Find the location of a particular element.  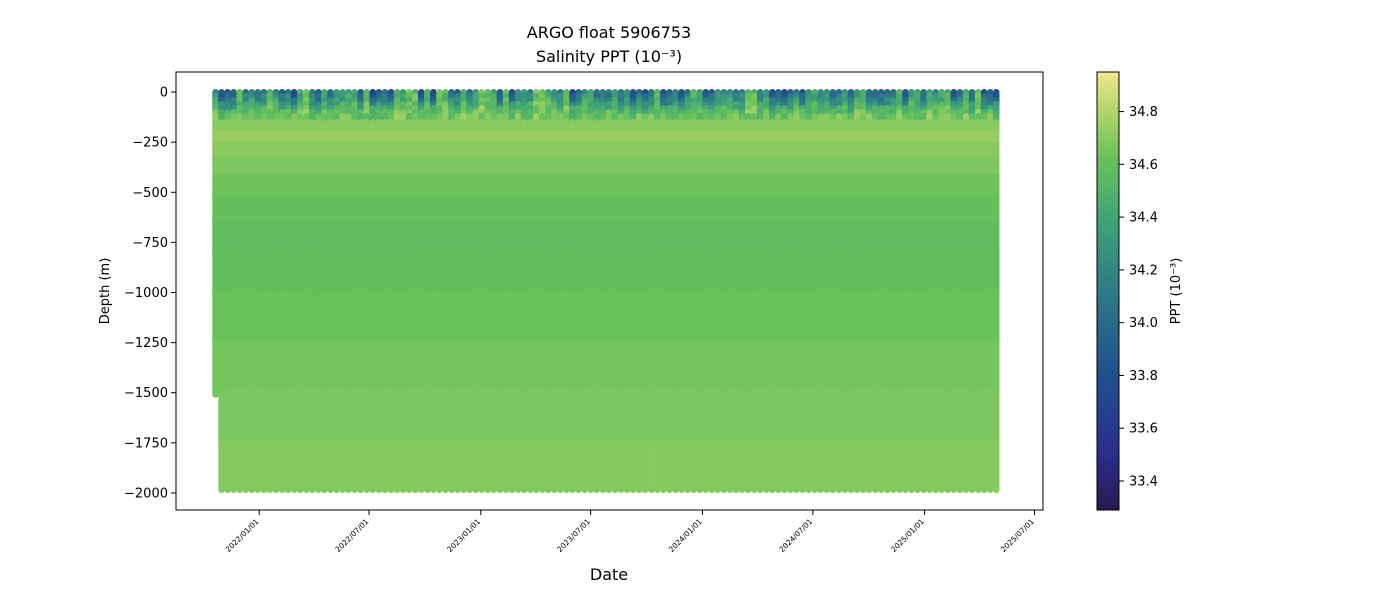

x-axis-label: Date is located at coordinates (609, 574).